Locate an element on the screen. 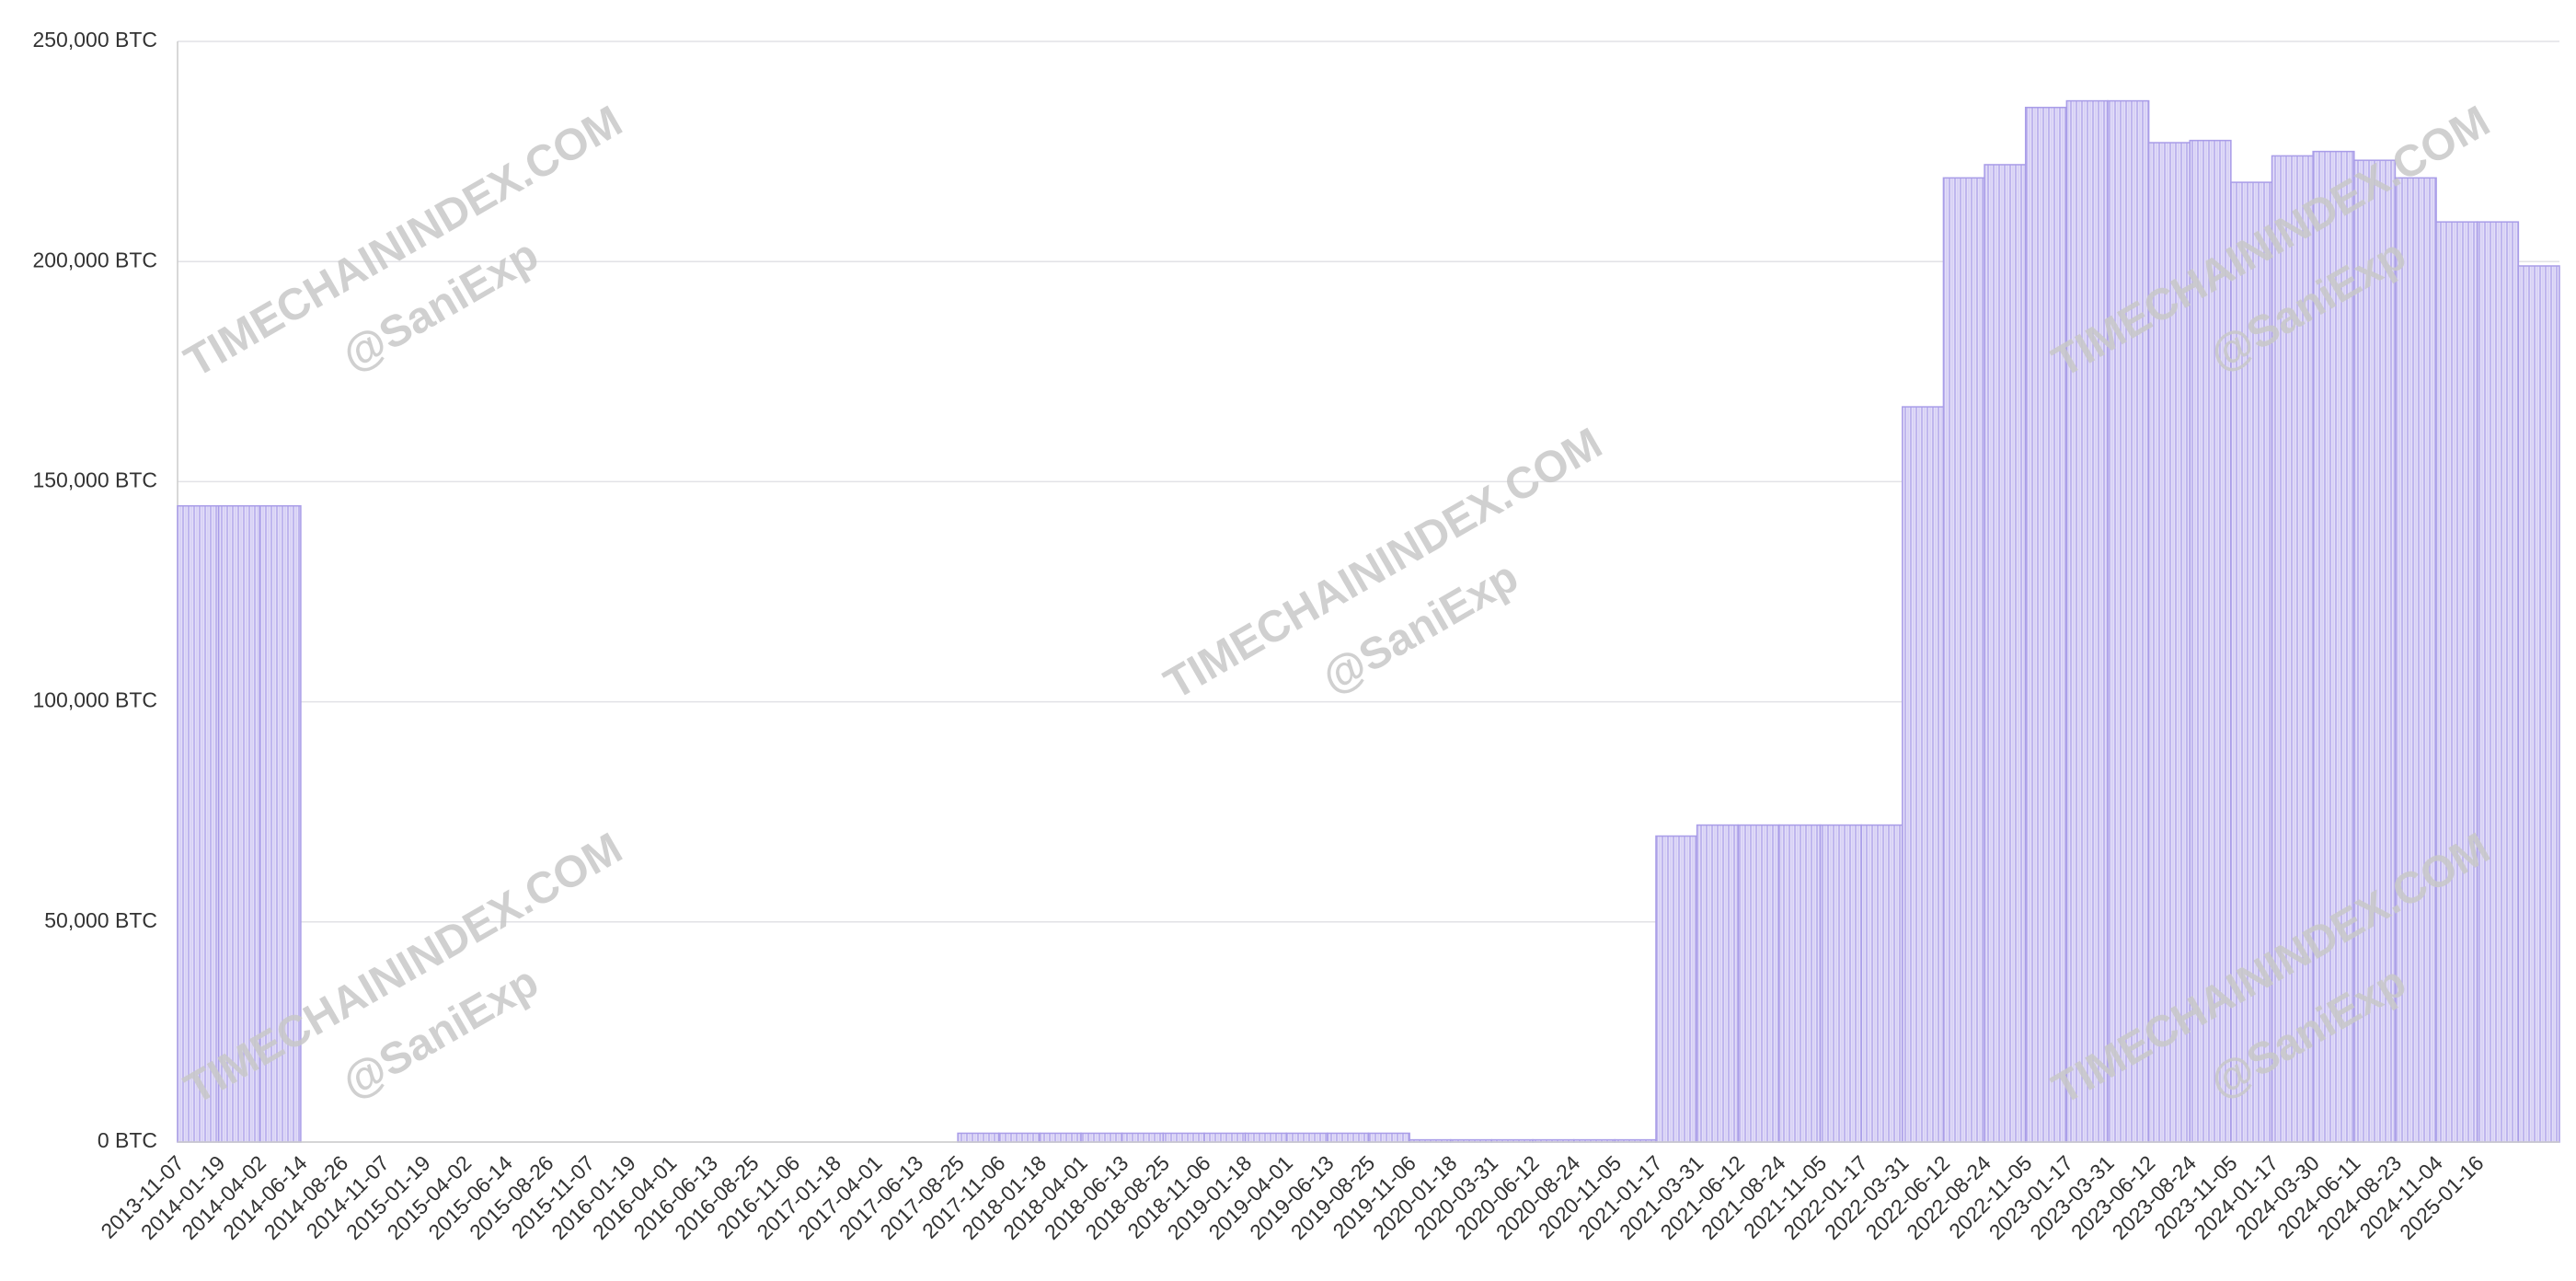 The height and width of the screenshot is (1281, 2576). y-tick-label: 0 BTC is located at coordinates (127, 1140).